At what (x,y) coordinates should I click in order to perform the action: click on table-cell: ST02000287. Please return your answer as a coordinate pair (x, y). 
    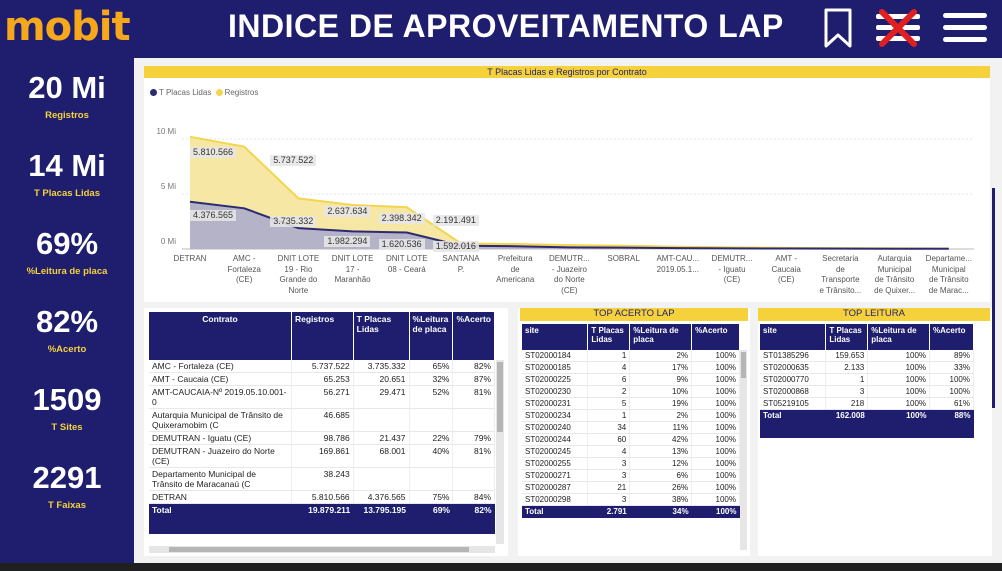
    Looking at the image, I should click on (555, 487).